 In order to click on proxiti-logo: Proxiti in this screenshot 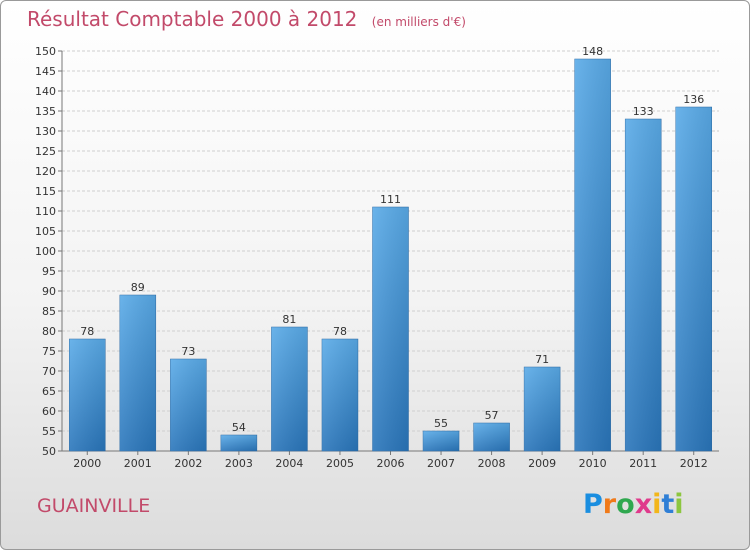, I will do `click(633, 504)`.